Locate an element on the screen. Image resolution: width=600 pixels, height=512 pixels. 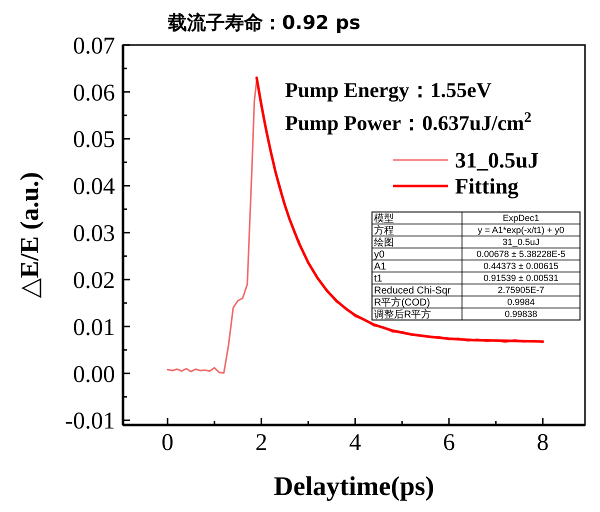
annotation: 0.91539 ± 0.00531 is located at coordinates (521, 278).